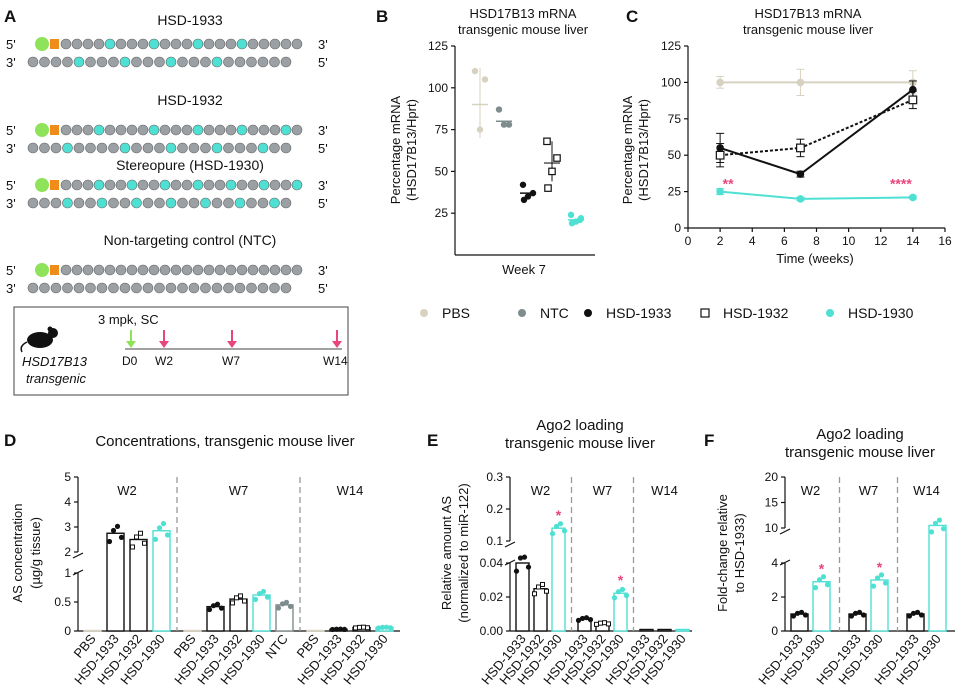 The image size is (960, 697). What do you see at coordinates (646, 630) in the screenshot?
I see `bar-hsd-1933` at bounding box center [646, 630].